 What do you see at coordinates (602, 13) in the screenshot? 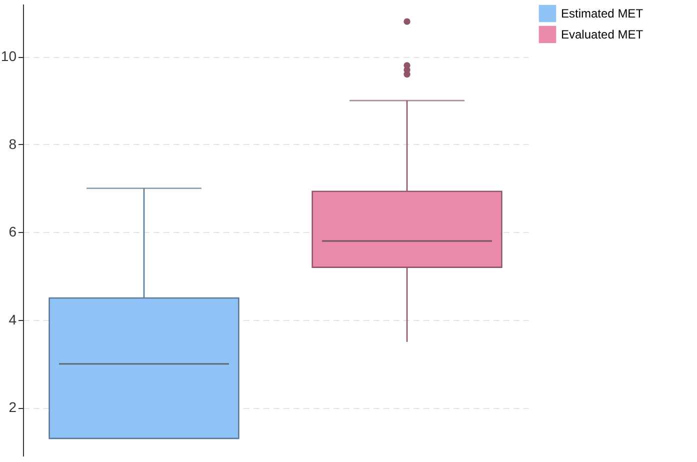
I see `legend-label: Estimated MET` at bounding box center [602, 13].